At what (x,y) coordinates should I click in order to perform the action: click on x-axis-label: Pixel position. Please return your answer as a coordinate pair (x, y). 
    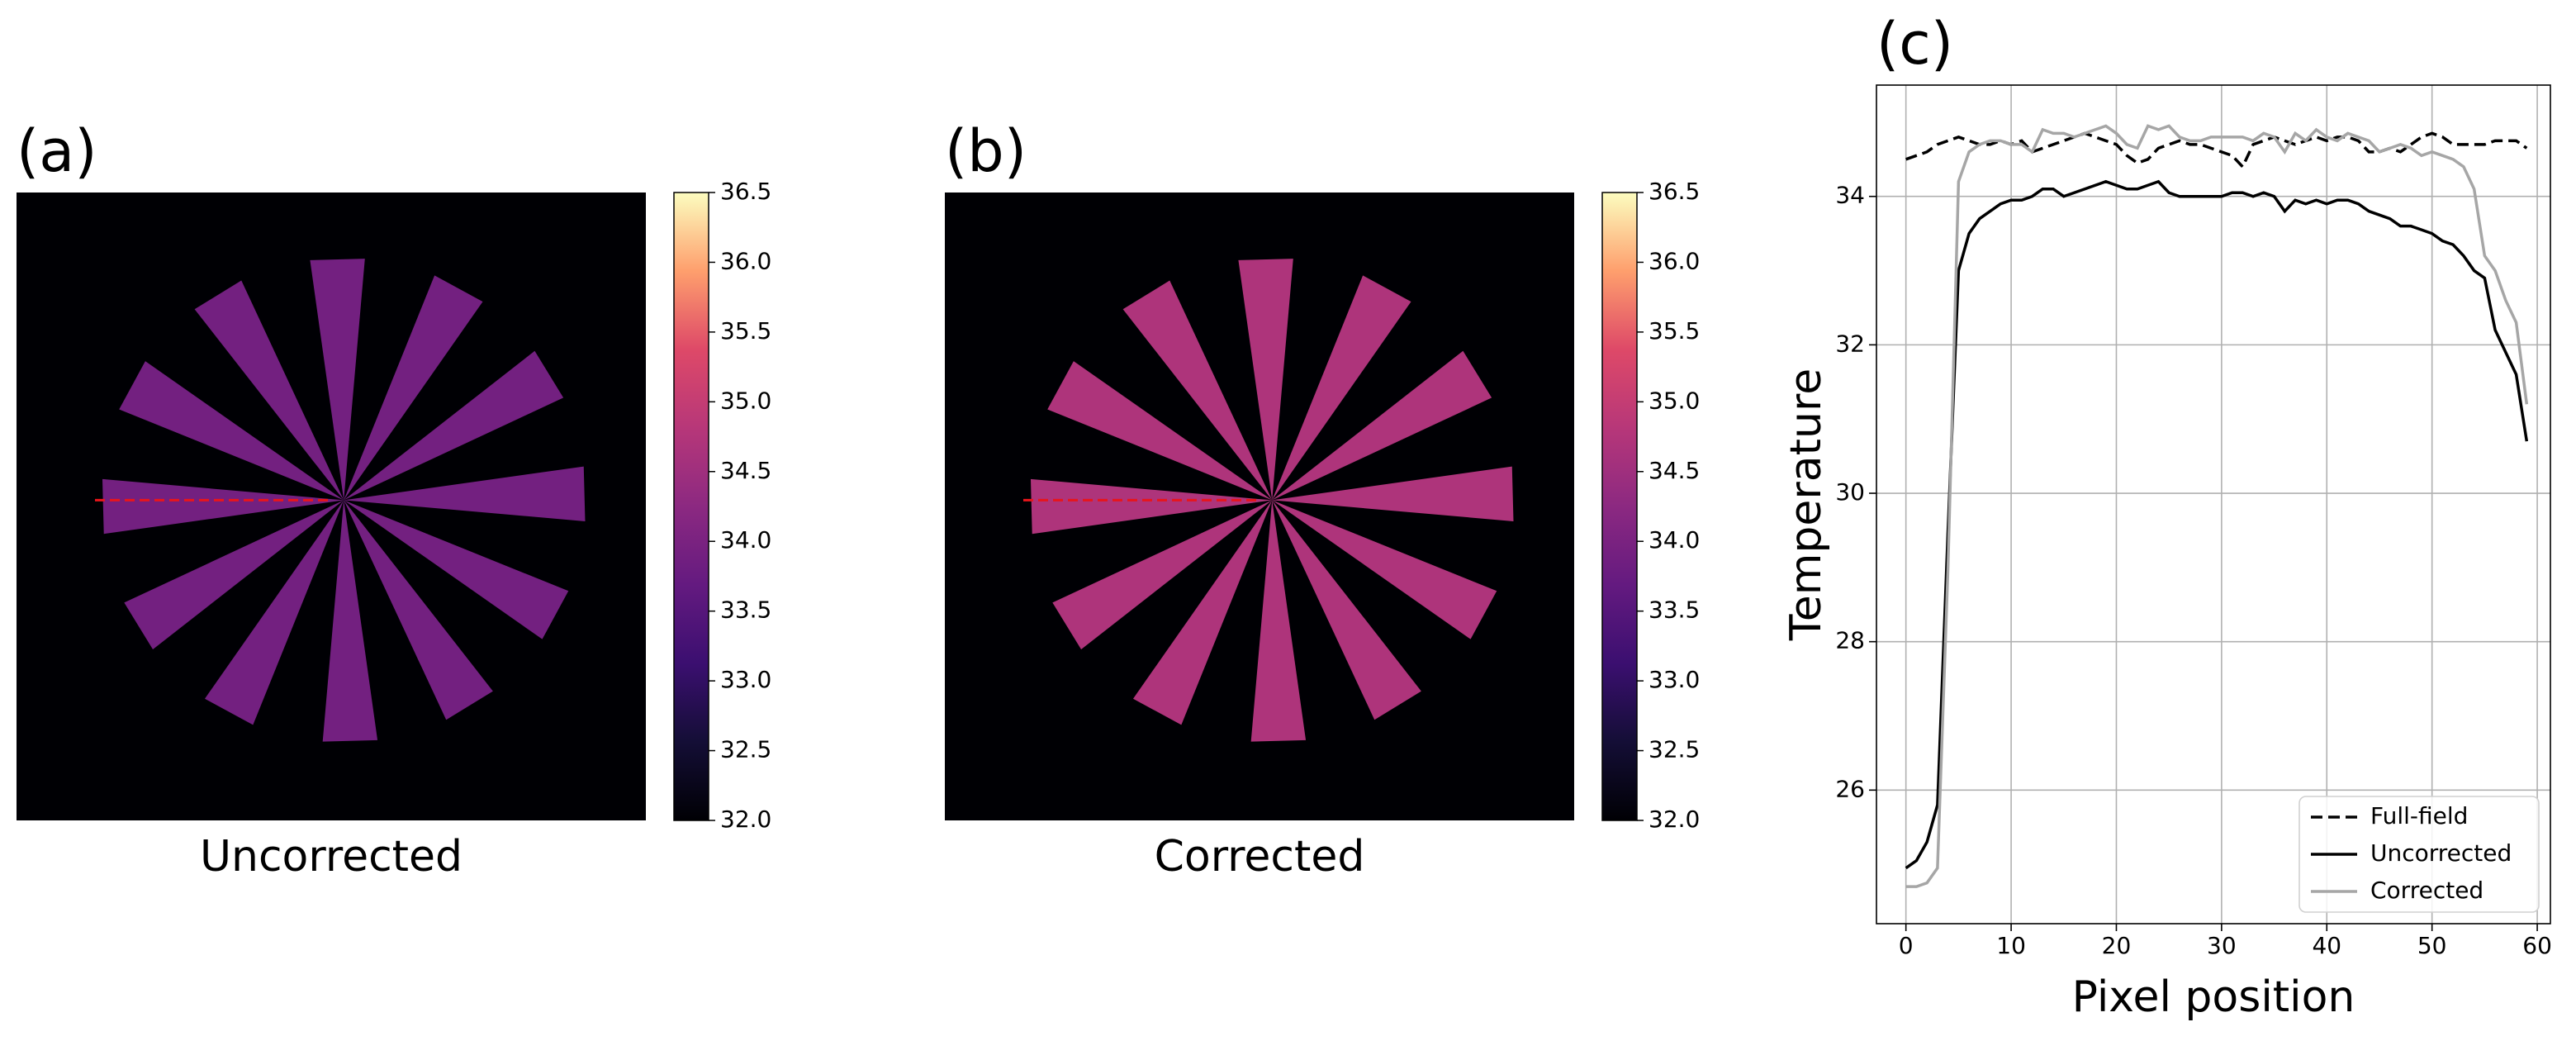
    Looking at the image, I should click on (2213, 997).